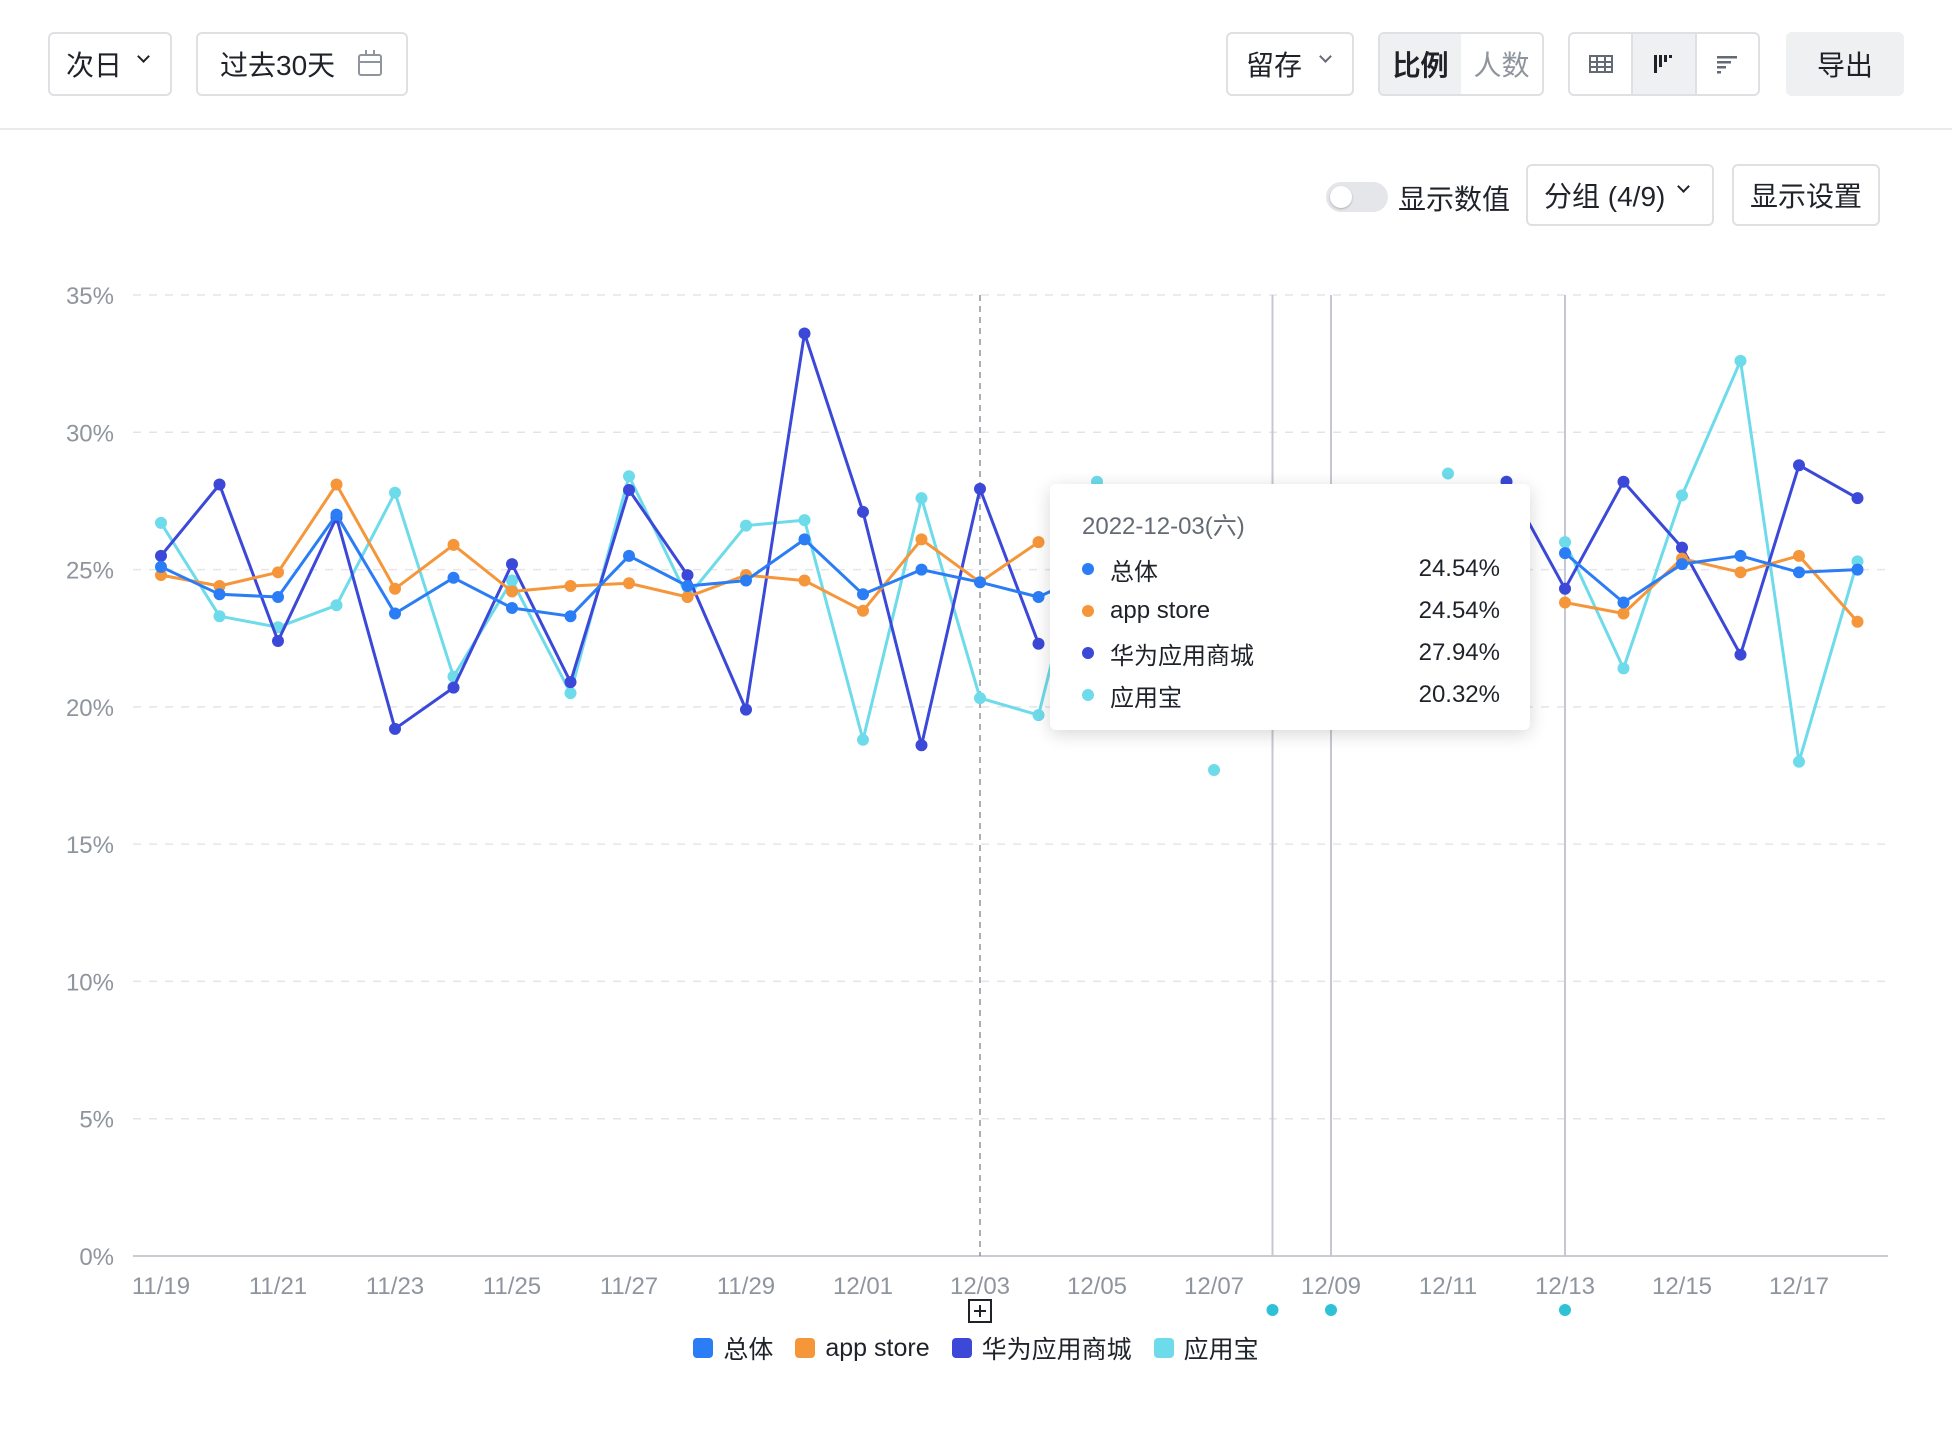 This screenshot has width=1952, height=1450. Describe the element at coordinates (1501, 64) in the screenshot. I see `mode-count-button: 人数` at that location.